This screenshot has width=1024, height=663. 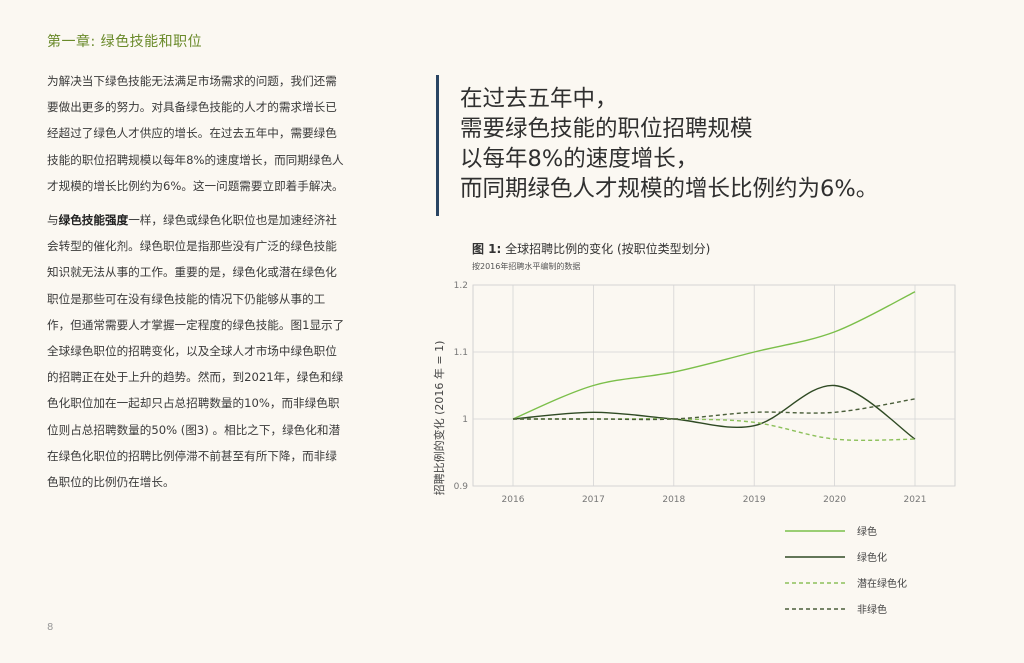 I want to click on figure-title-text: 全球招聘比例的变化 (按职位类型划分), so click(x=606, y=249).